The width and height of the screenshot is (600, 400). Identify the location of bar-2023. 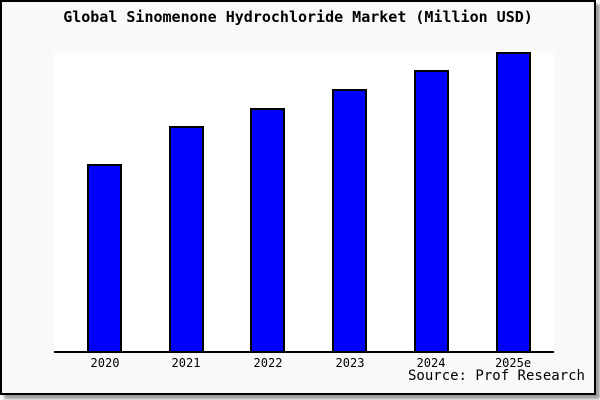
(349, 220).